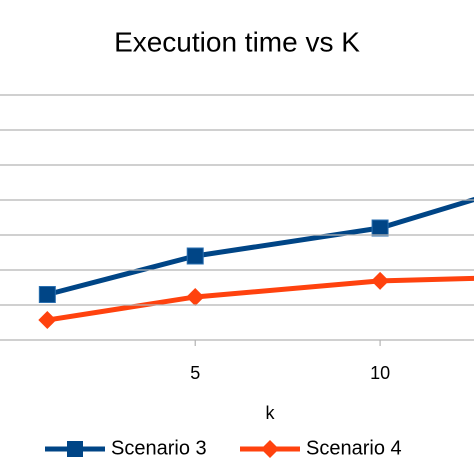 The image size is (474, 474). Describe the element at coordinates (380, 373) in the screenshot. I see `x-tick-label: 10` at that location.